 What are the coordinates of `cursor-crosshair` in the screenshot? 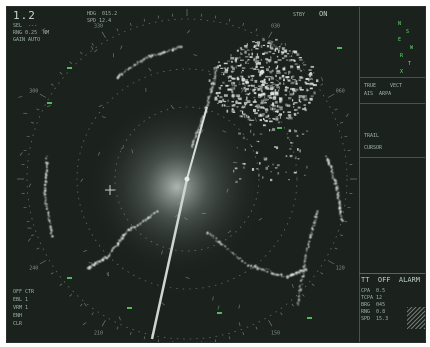 It's located at (110, 190).